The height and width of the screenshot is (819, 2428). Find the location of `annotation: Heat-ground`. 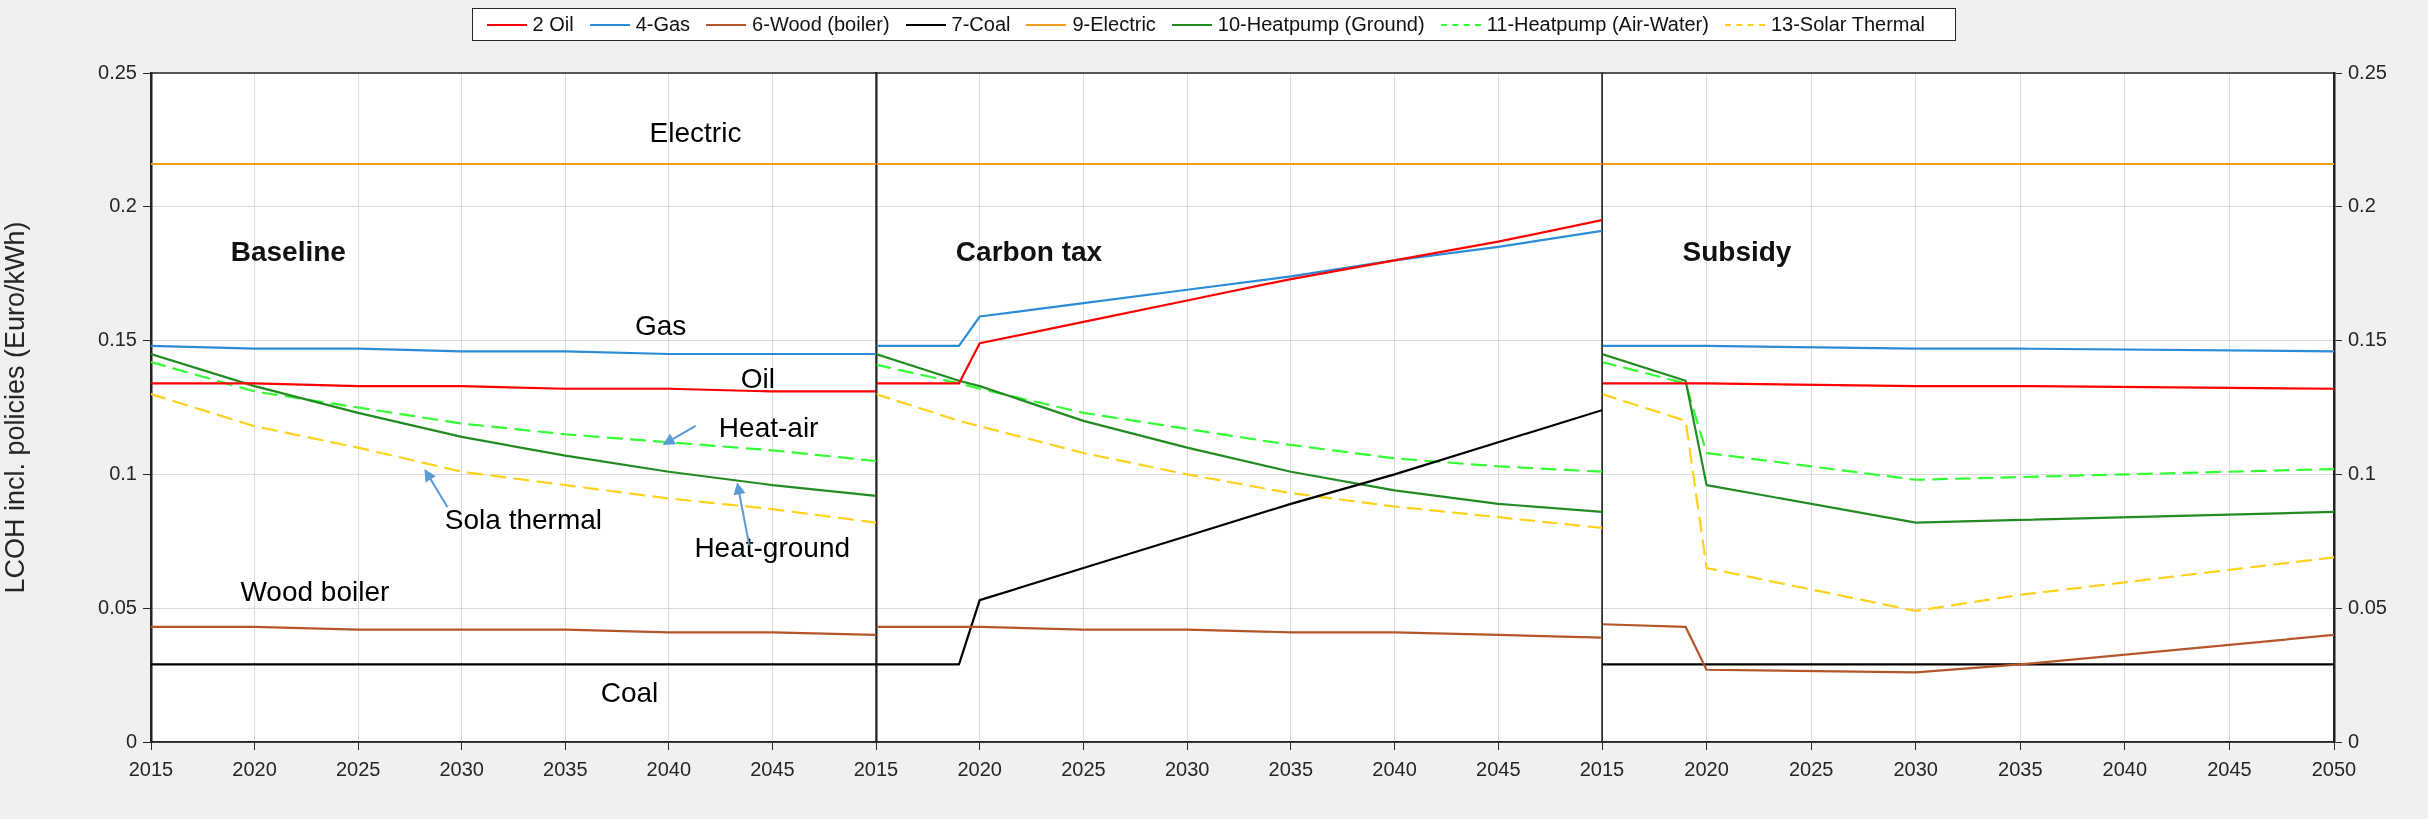

annotation: Heat-ground is located at coordinates (772, 548).